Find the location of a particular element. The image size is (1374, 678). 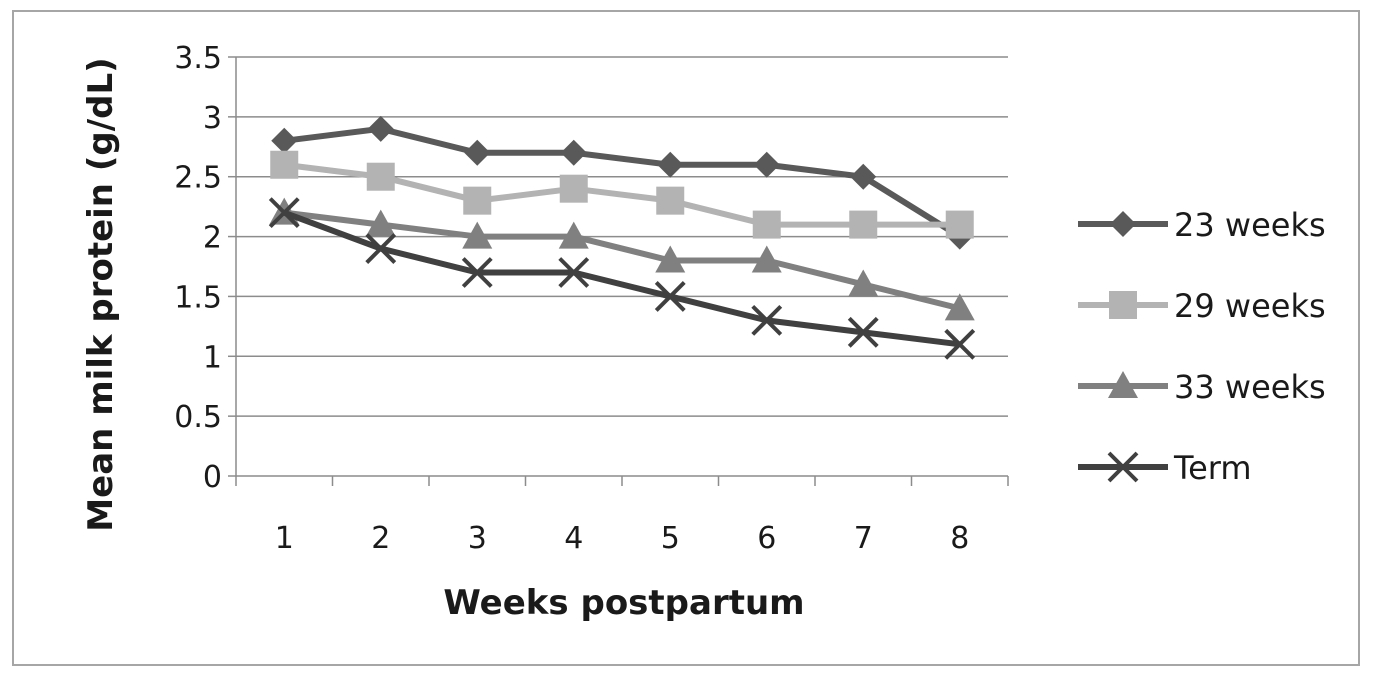

legend-entry: 33 weeks is located at coordinates (1202, 387).